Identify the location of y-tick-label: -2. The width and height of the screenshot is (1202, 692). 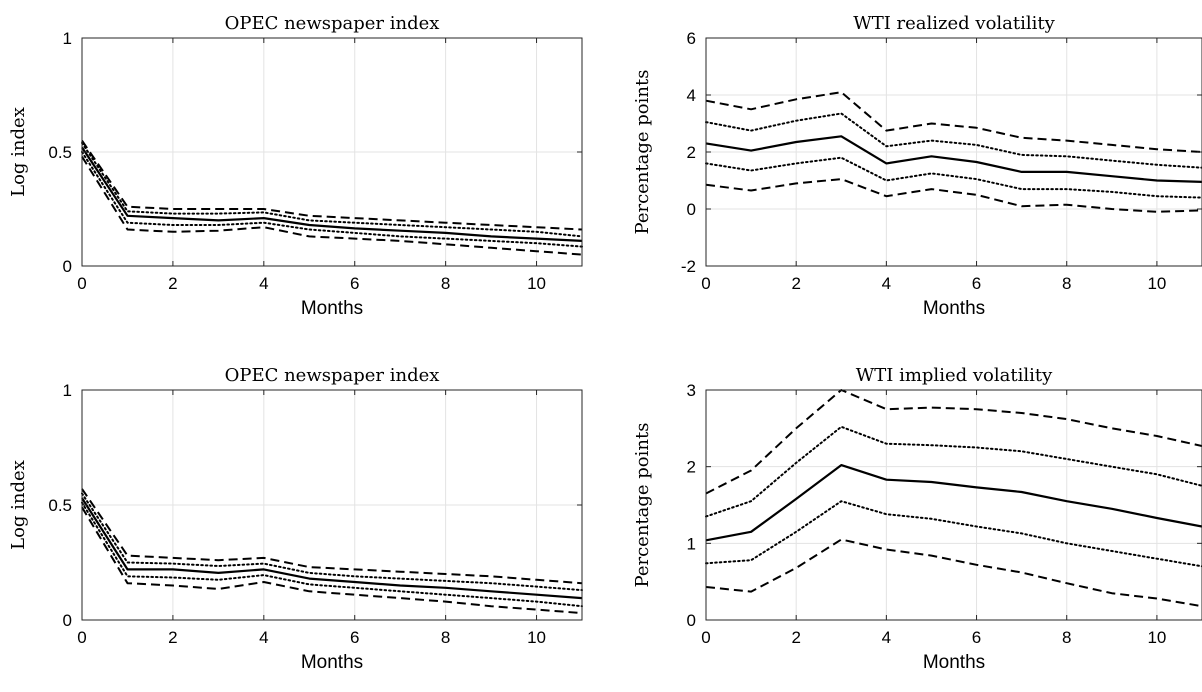
(688, 266).